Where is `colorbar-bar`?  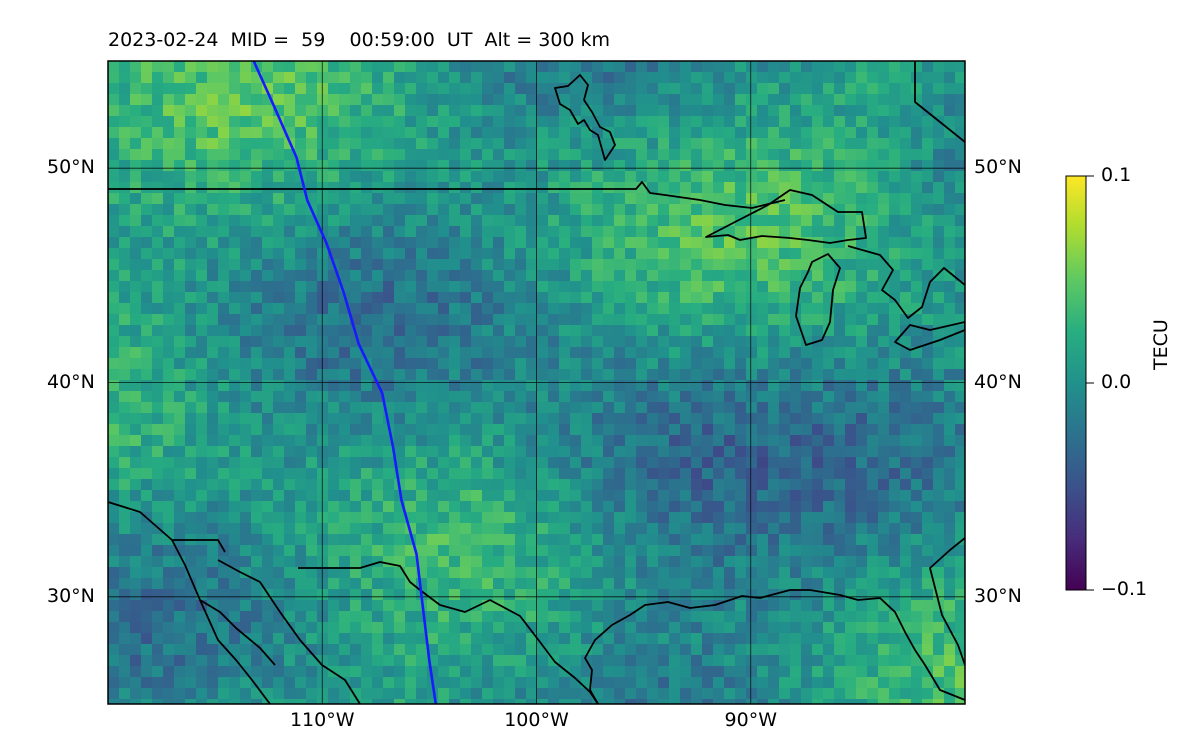 colorbar-bar is located at coordinates (1076, 383).